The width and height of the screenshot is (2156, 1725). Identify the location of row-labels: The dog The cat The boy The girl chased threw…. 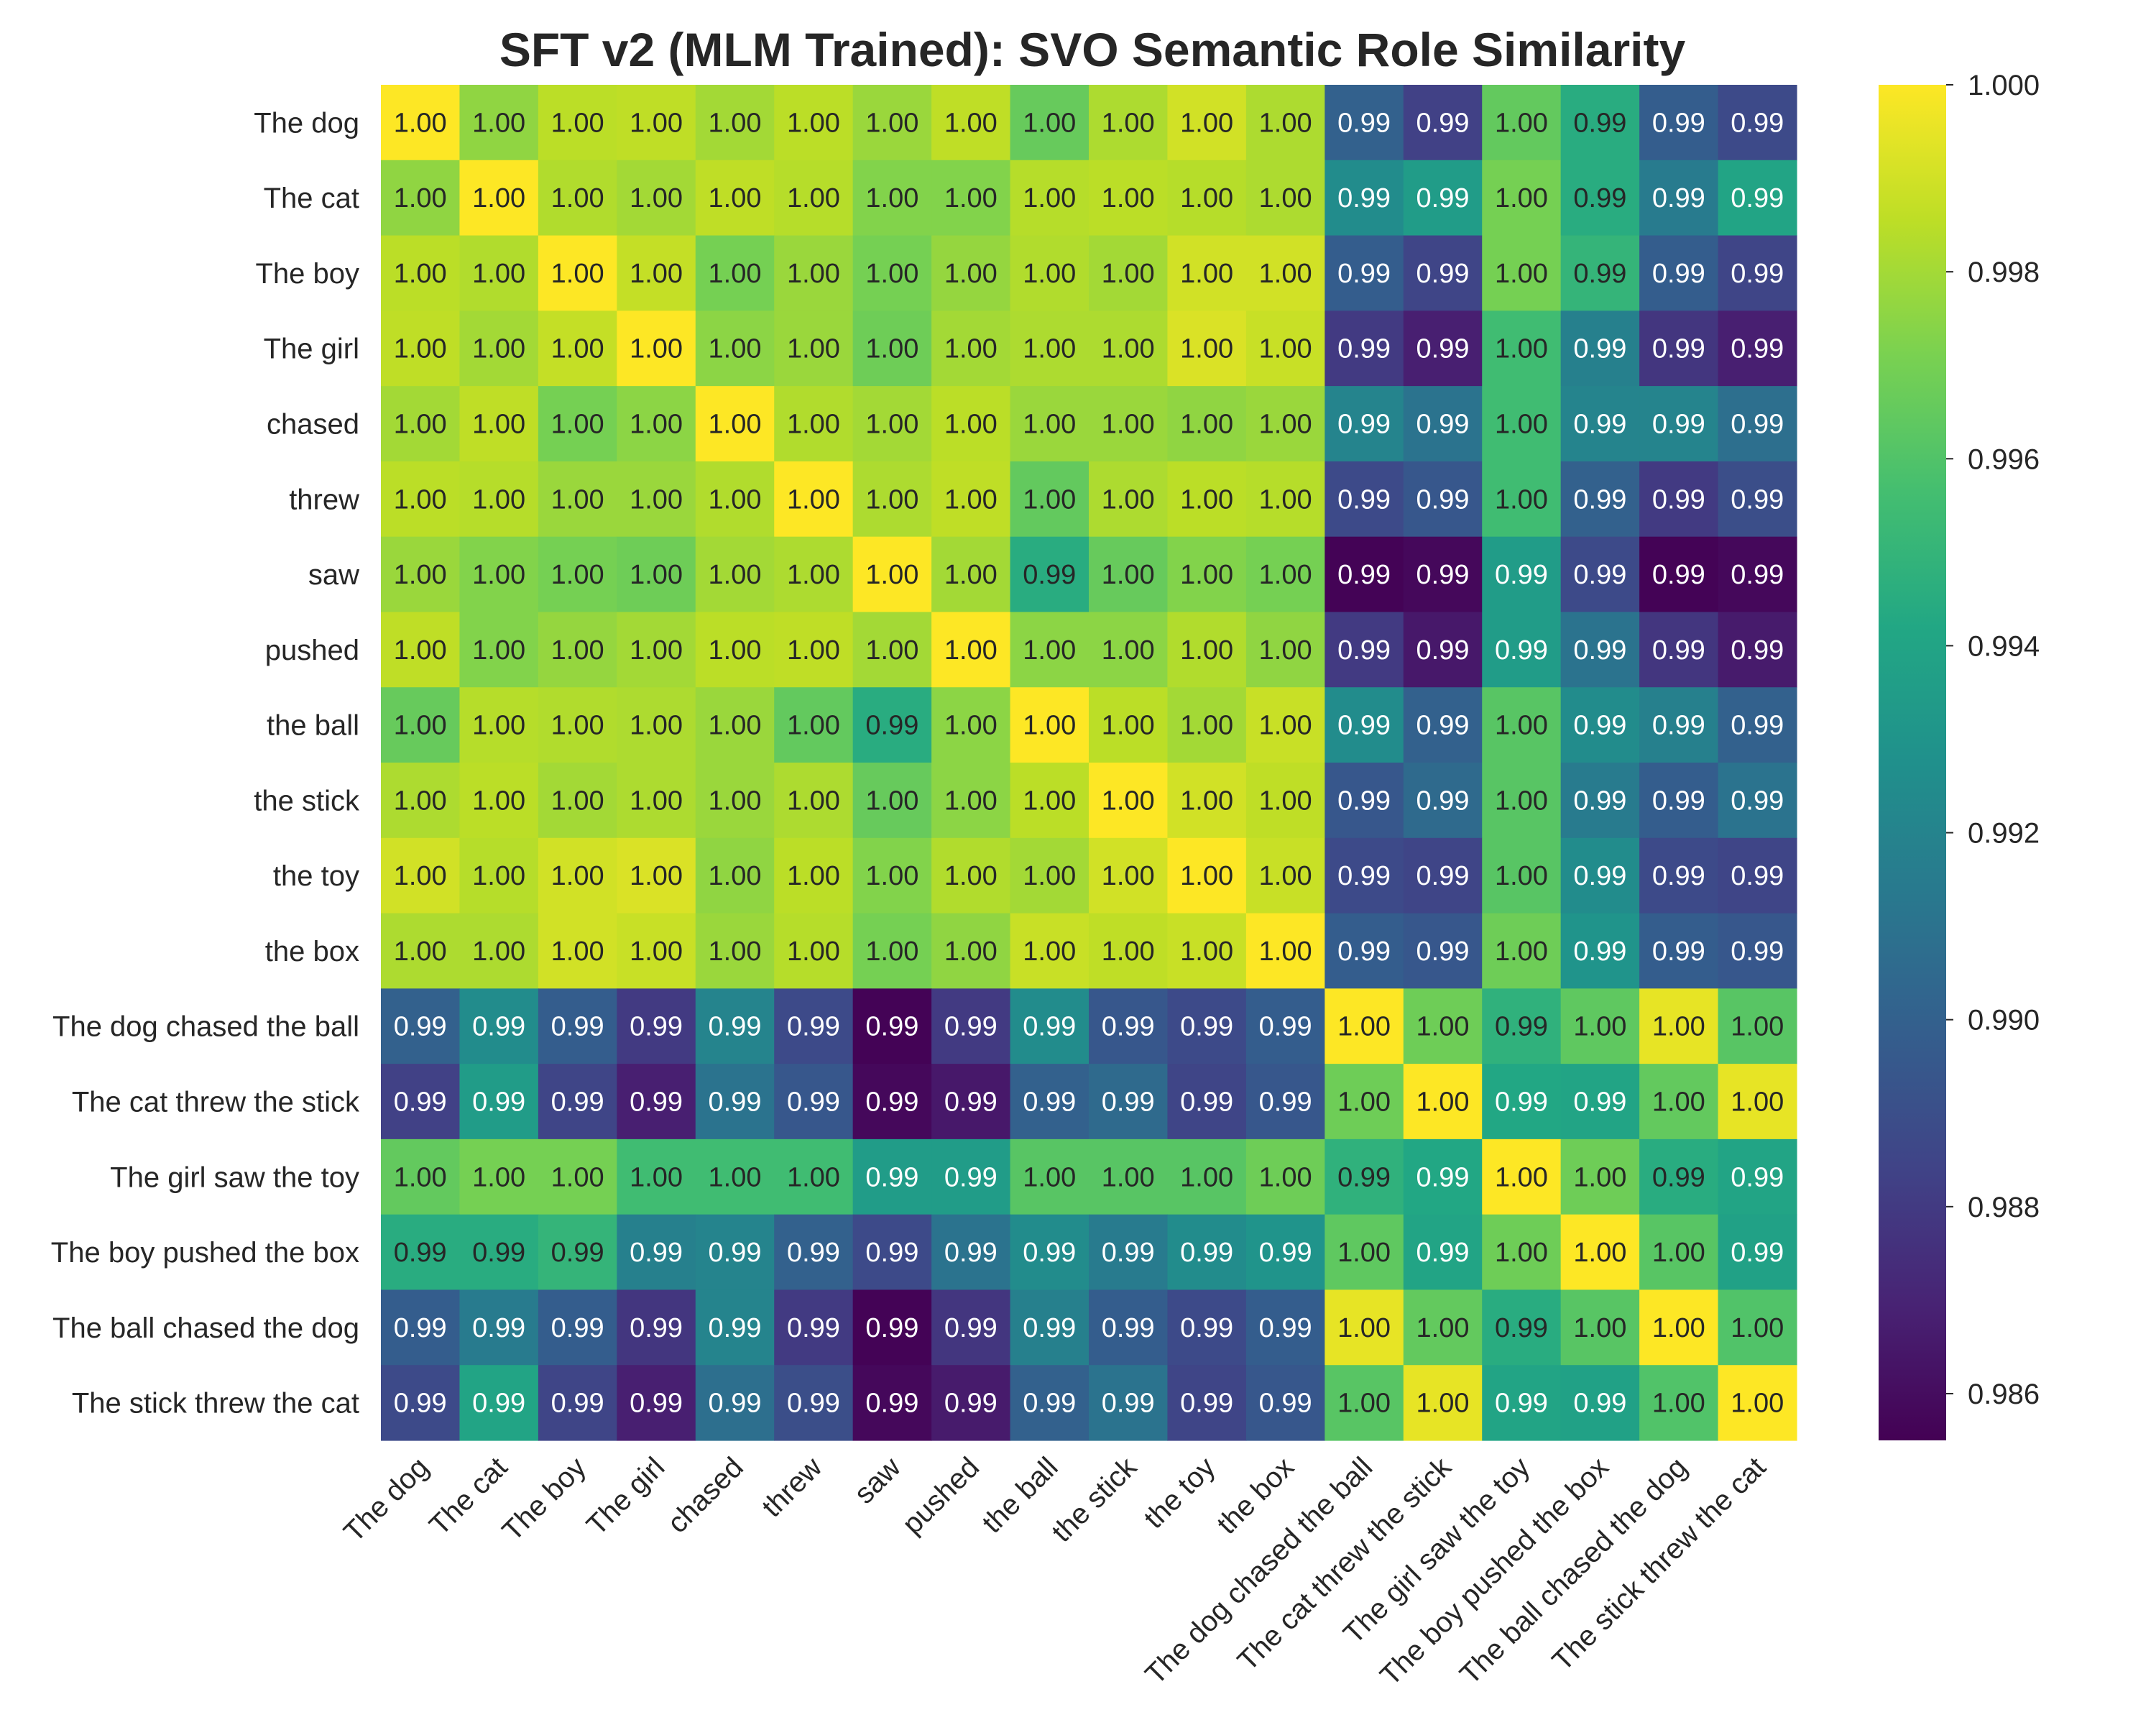
(205, 763).